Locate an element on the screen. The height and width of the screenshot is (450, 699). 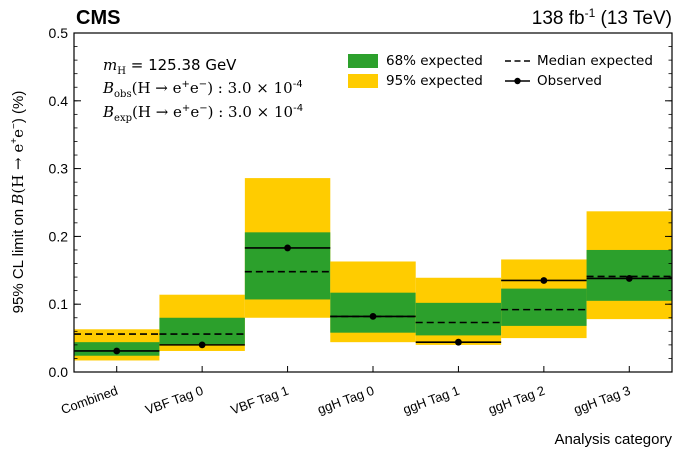
luminosity-label: 138 fb-1 (13 TeV) is located at coordinates (602, 17).